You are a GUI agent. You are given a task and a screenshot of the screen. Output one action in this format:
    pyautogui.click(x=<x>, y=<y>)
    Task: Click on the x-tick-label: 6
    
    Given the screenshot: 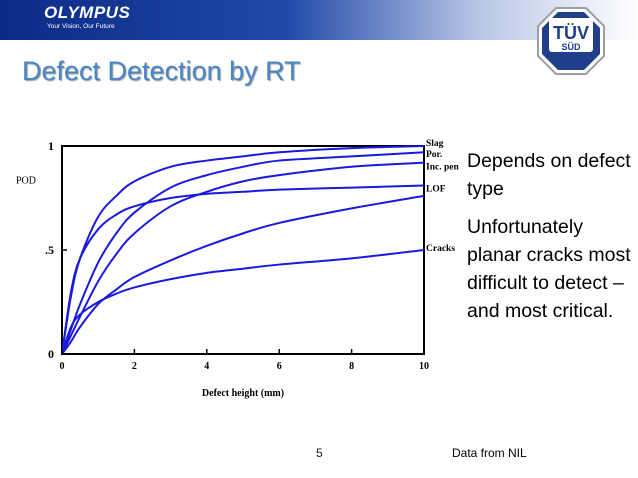 What is the action you would take?
    pyautogui.click(x=279, y=366)
    